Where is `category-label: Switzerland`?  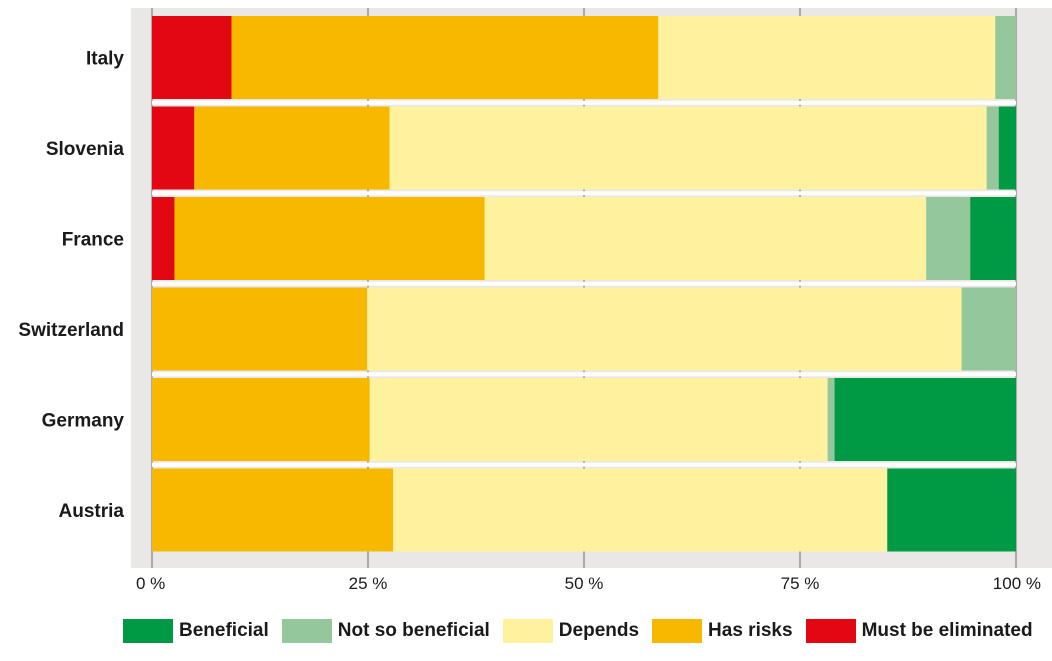
category-label: Switzerland is located at coordinates (71, 330).